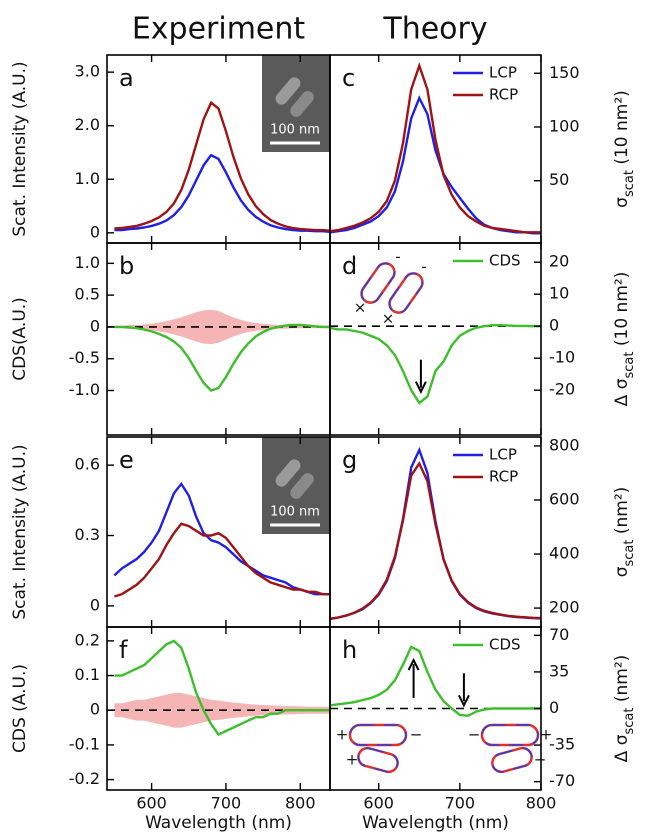  I want to click on y-axis-title: CDS(A.U.), so click(20, 339).